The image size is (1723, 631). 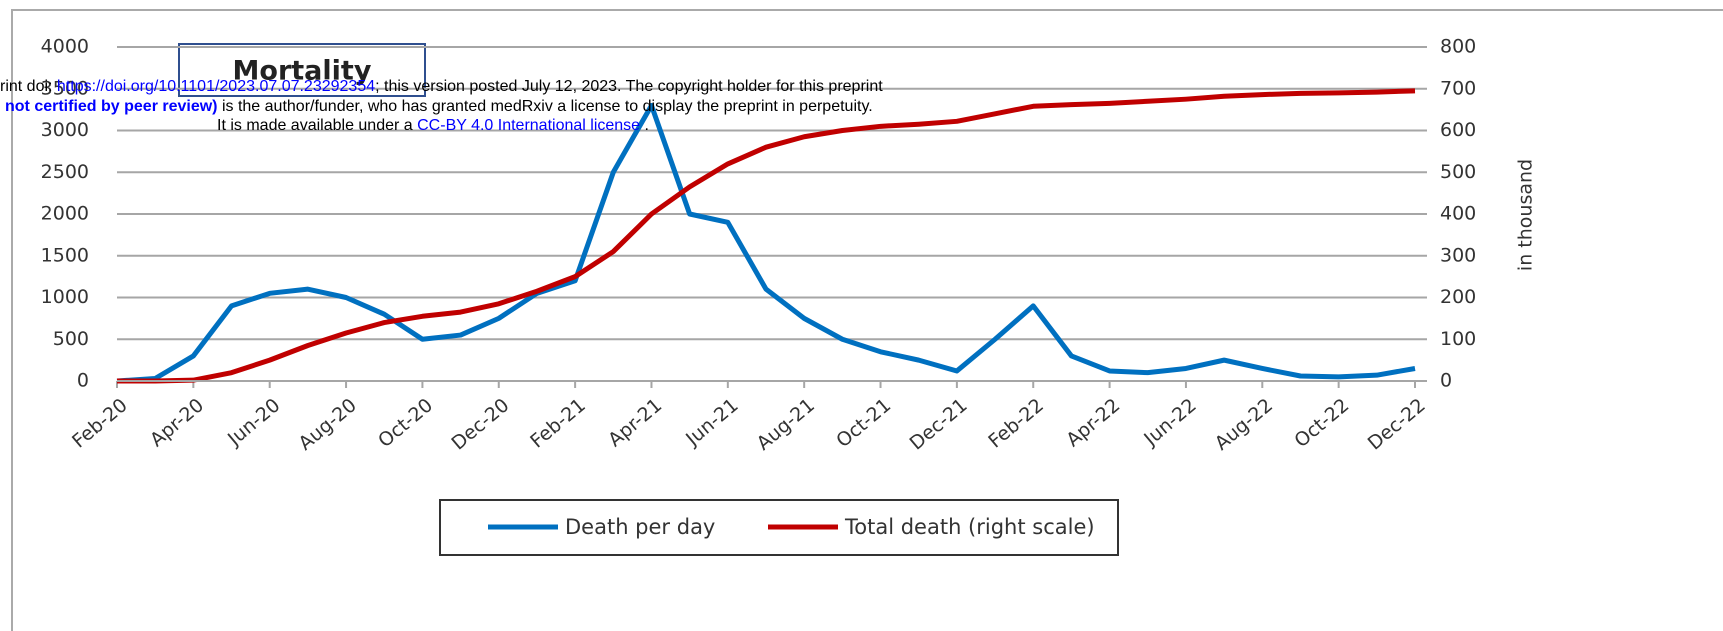 What do you see at coordinates (83, 381) in the screenshot?
I see `y-tick-label: 0` at bounding box center [83, 381].